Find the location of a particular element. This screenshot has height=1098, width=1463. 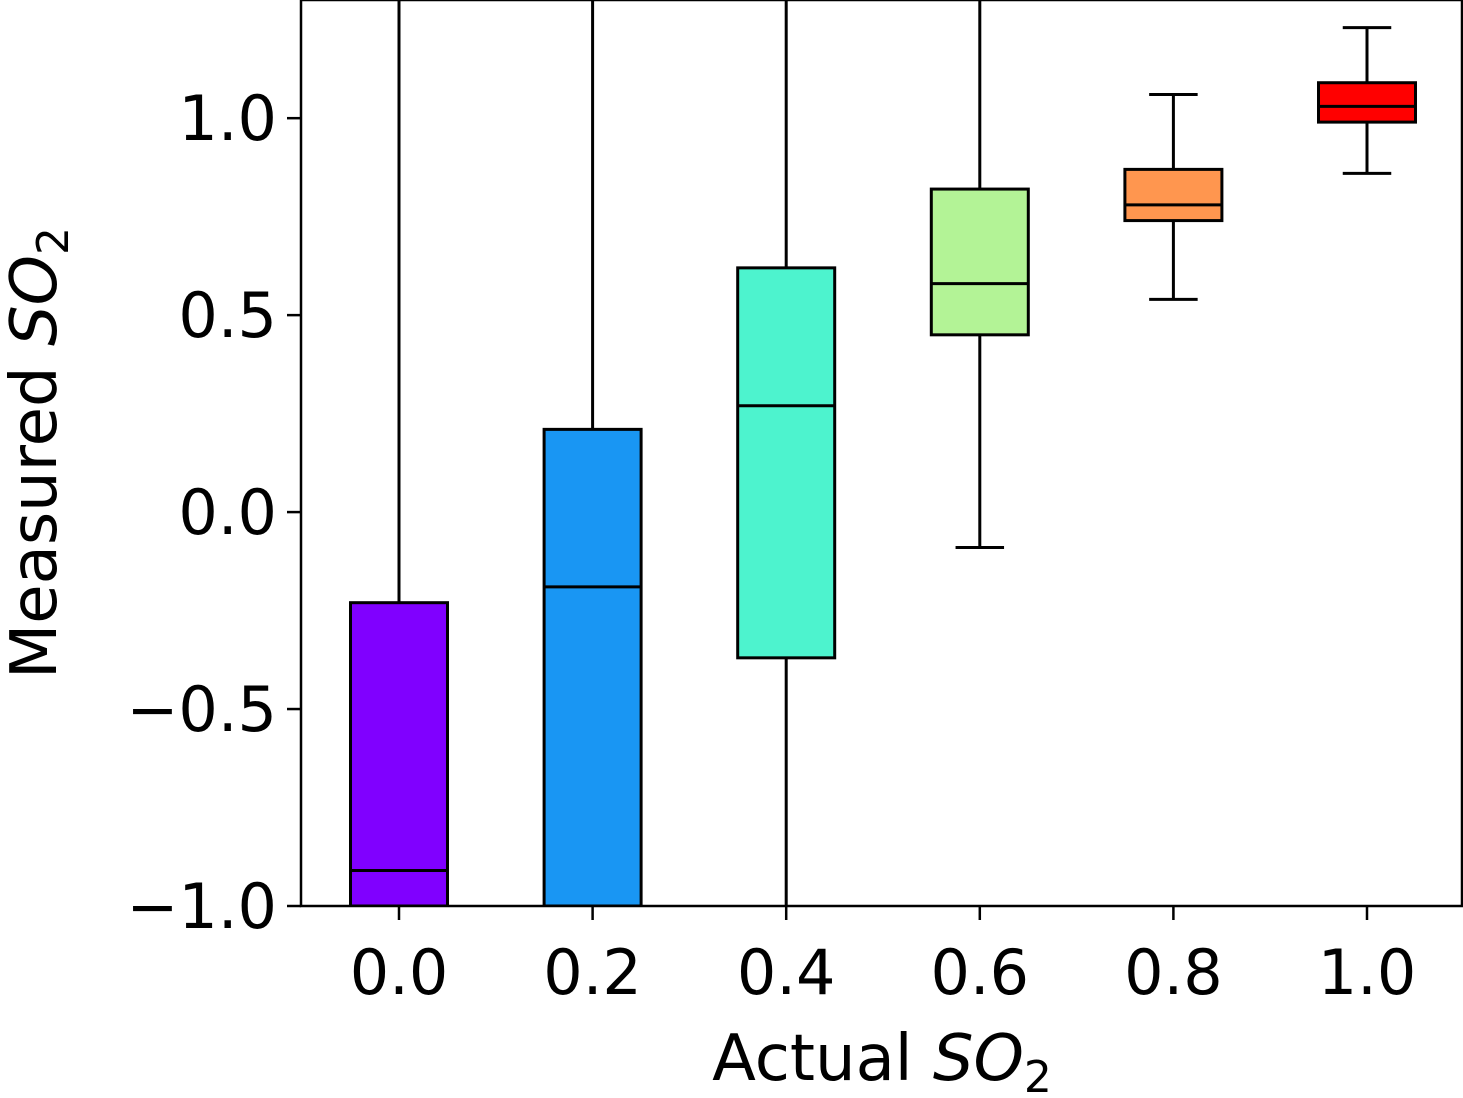

x-tick-label: 0.0 is located at coordinates (399, 972).